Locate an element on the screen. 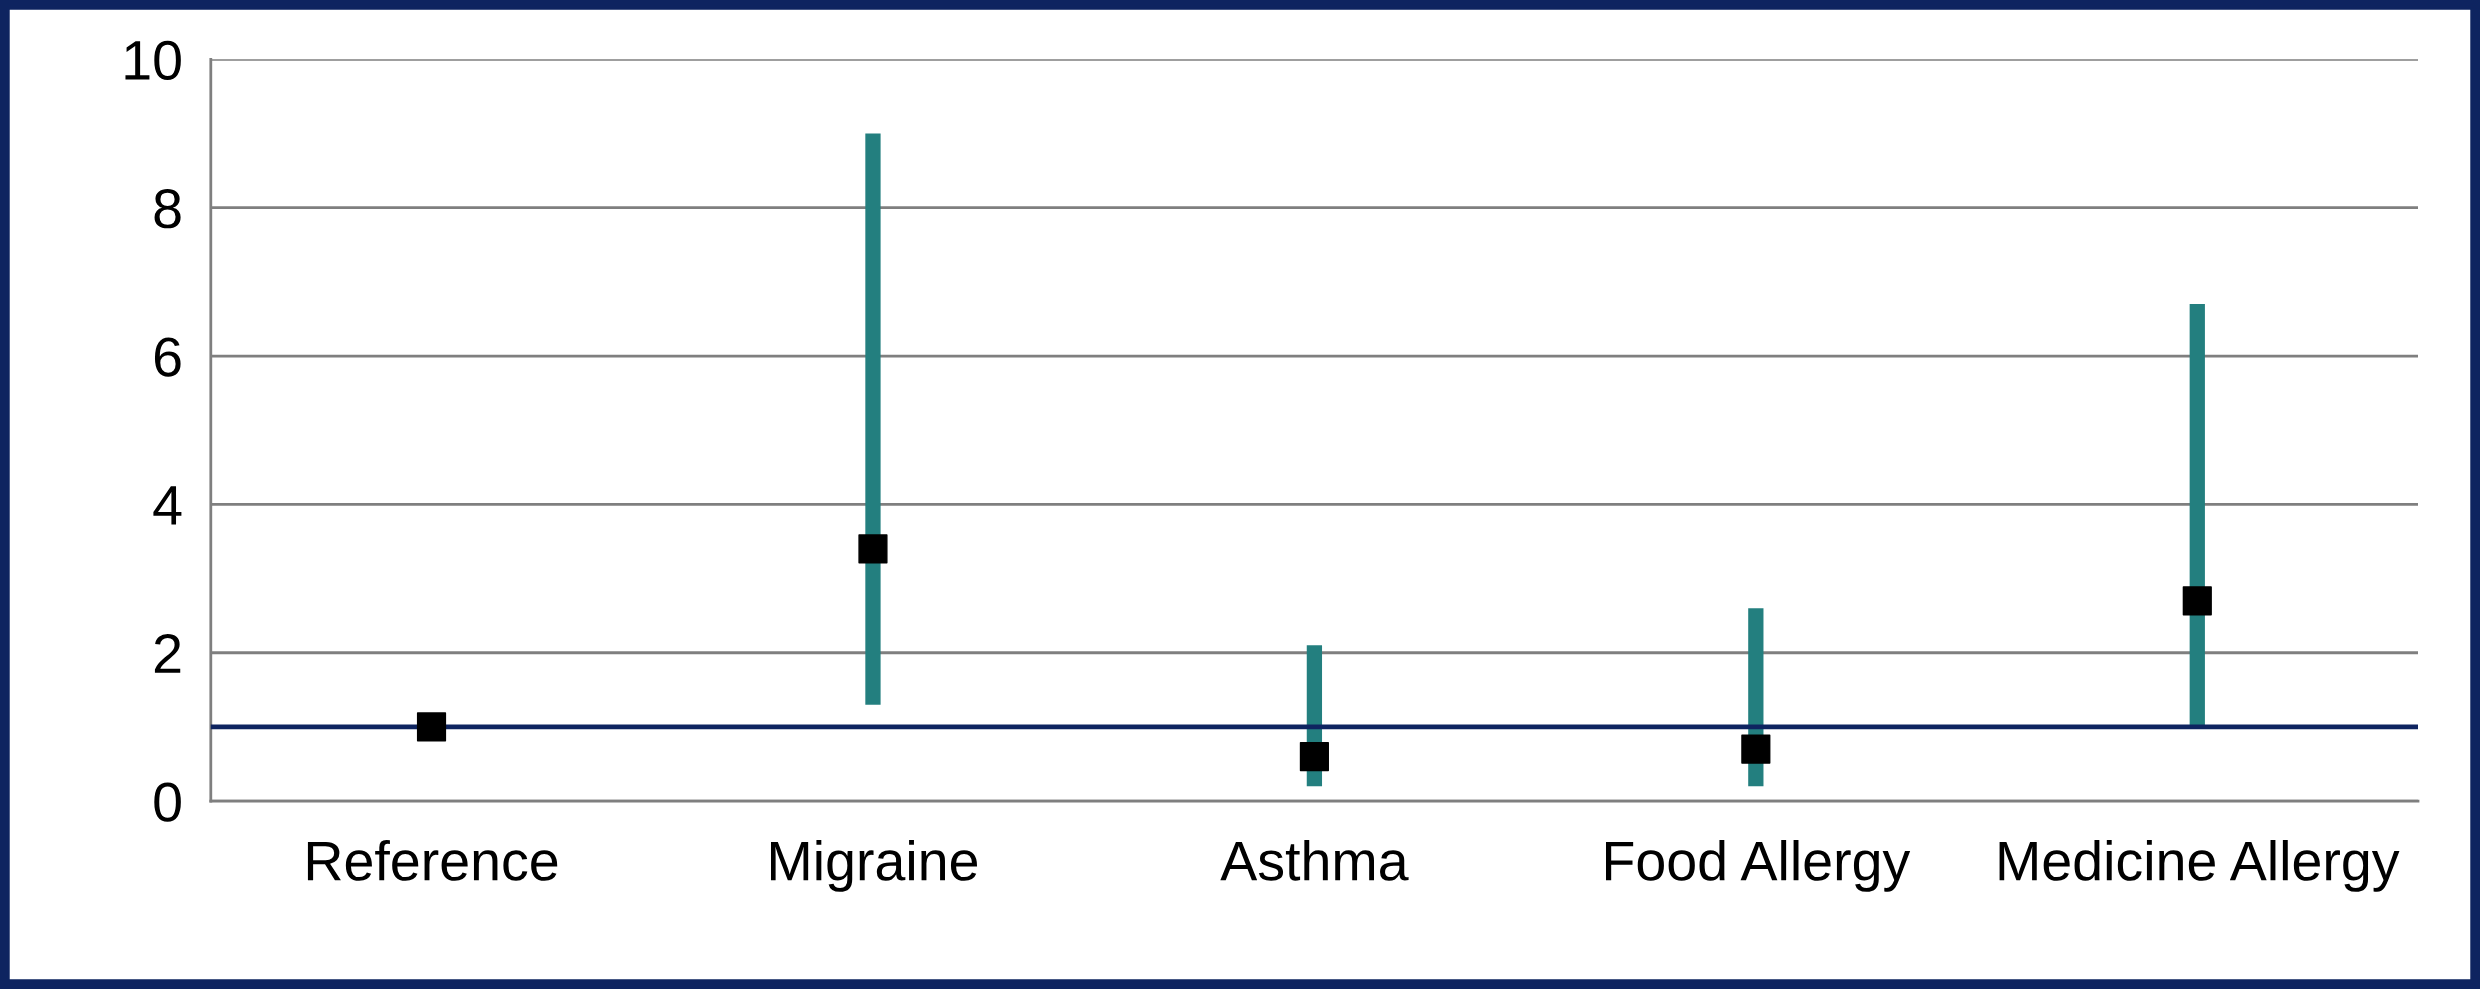 This screenshot has width=2480, height=989. y-tick-label: 10 is located at coordinates (153, 60).